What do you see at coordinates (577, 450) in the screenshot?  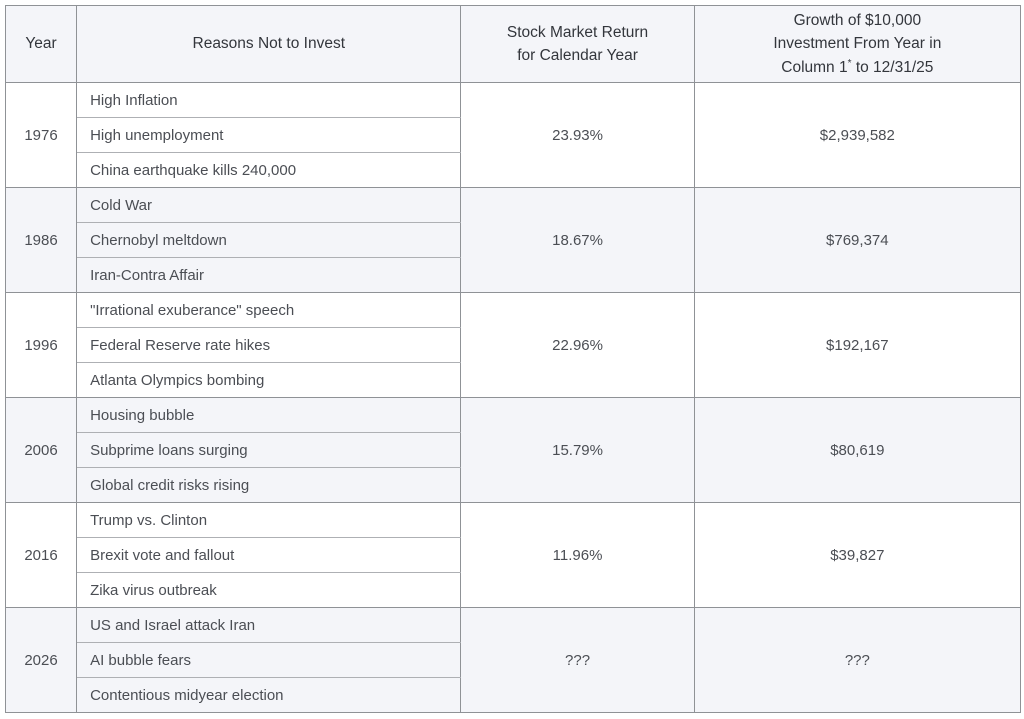 I see `return-cell: 15.79%` at bounding box center [577, 450].